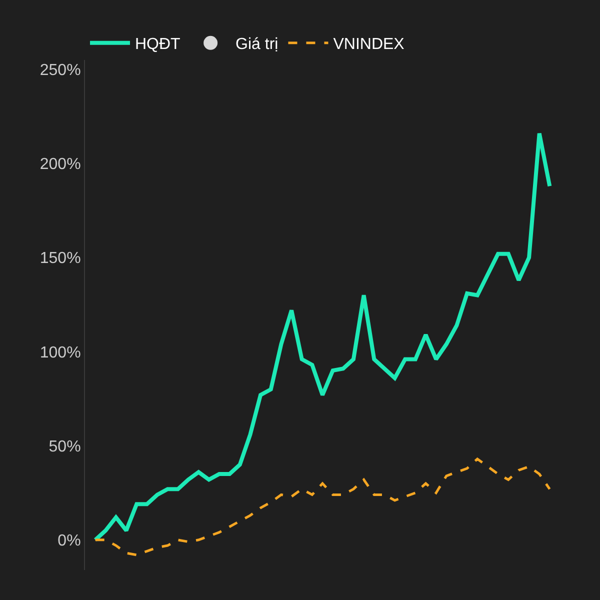  I want to click on legend-label: HQĐT, so click(158, 45).